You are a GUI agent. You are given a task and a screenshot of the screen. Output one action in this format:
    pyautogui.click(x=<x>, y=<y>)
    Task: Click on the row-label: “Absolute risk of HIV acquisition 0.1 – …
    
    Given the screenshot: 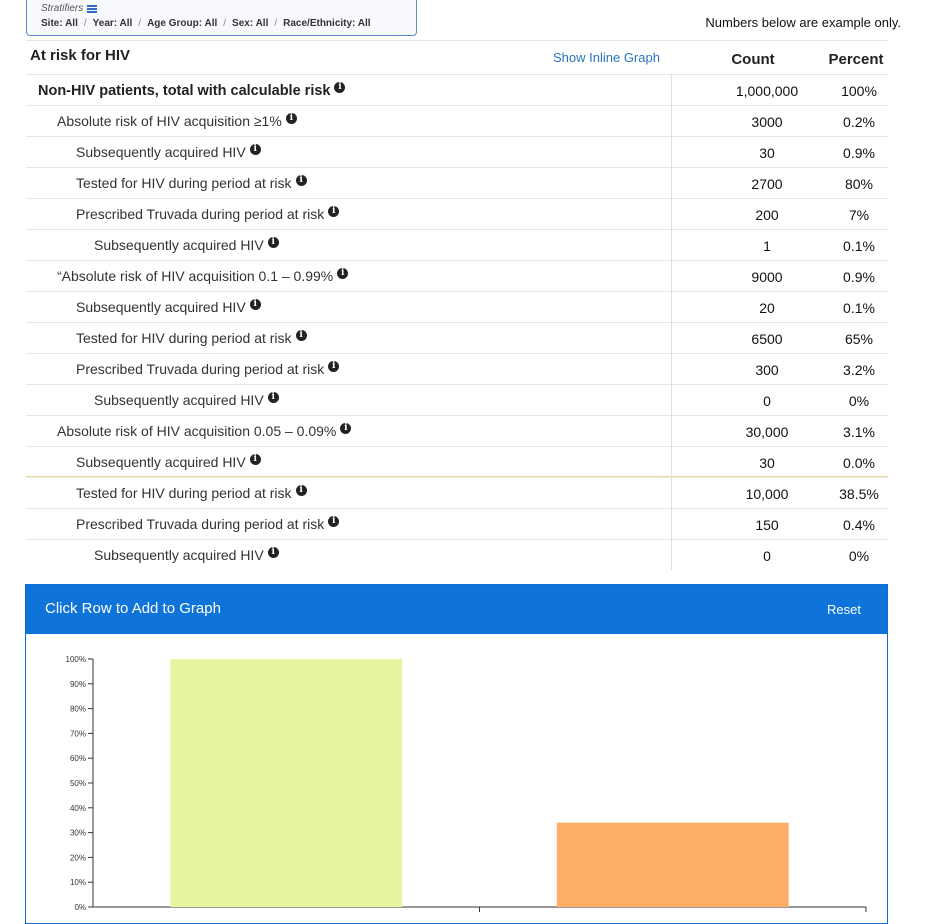 What is the action you would take?
    pyautogui.click(x=203, y=276)
    